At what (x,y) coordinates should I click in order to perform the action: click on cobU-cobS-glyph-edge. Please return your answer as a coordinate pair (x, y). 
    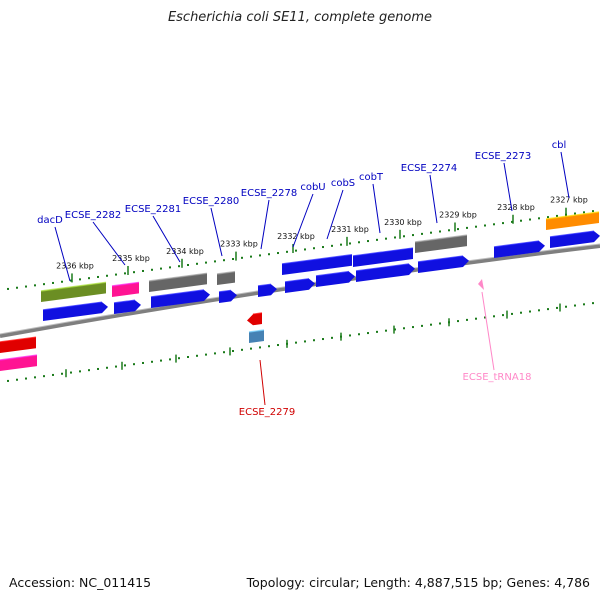
    Looking at the image, I should click on (317, 259).